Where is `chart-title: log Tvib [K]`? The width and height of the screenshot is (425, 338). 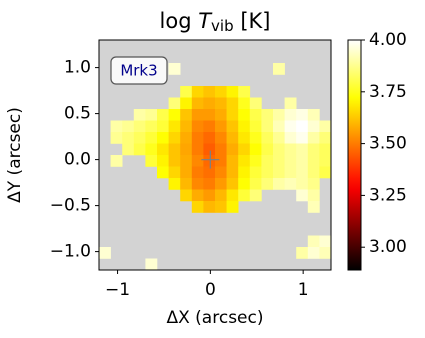 chart-title: log Tvib [K] is located at coordinates (215, 23).